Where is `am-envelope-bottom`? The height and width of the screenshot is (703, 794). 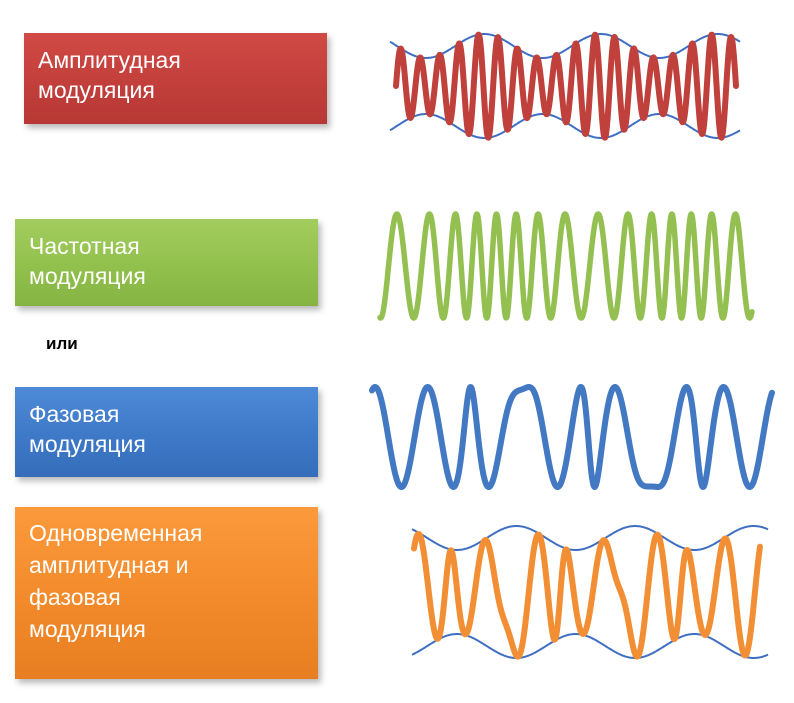 am-envelope-bottom is located at coordinates (565, 126).